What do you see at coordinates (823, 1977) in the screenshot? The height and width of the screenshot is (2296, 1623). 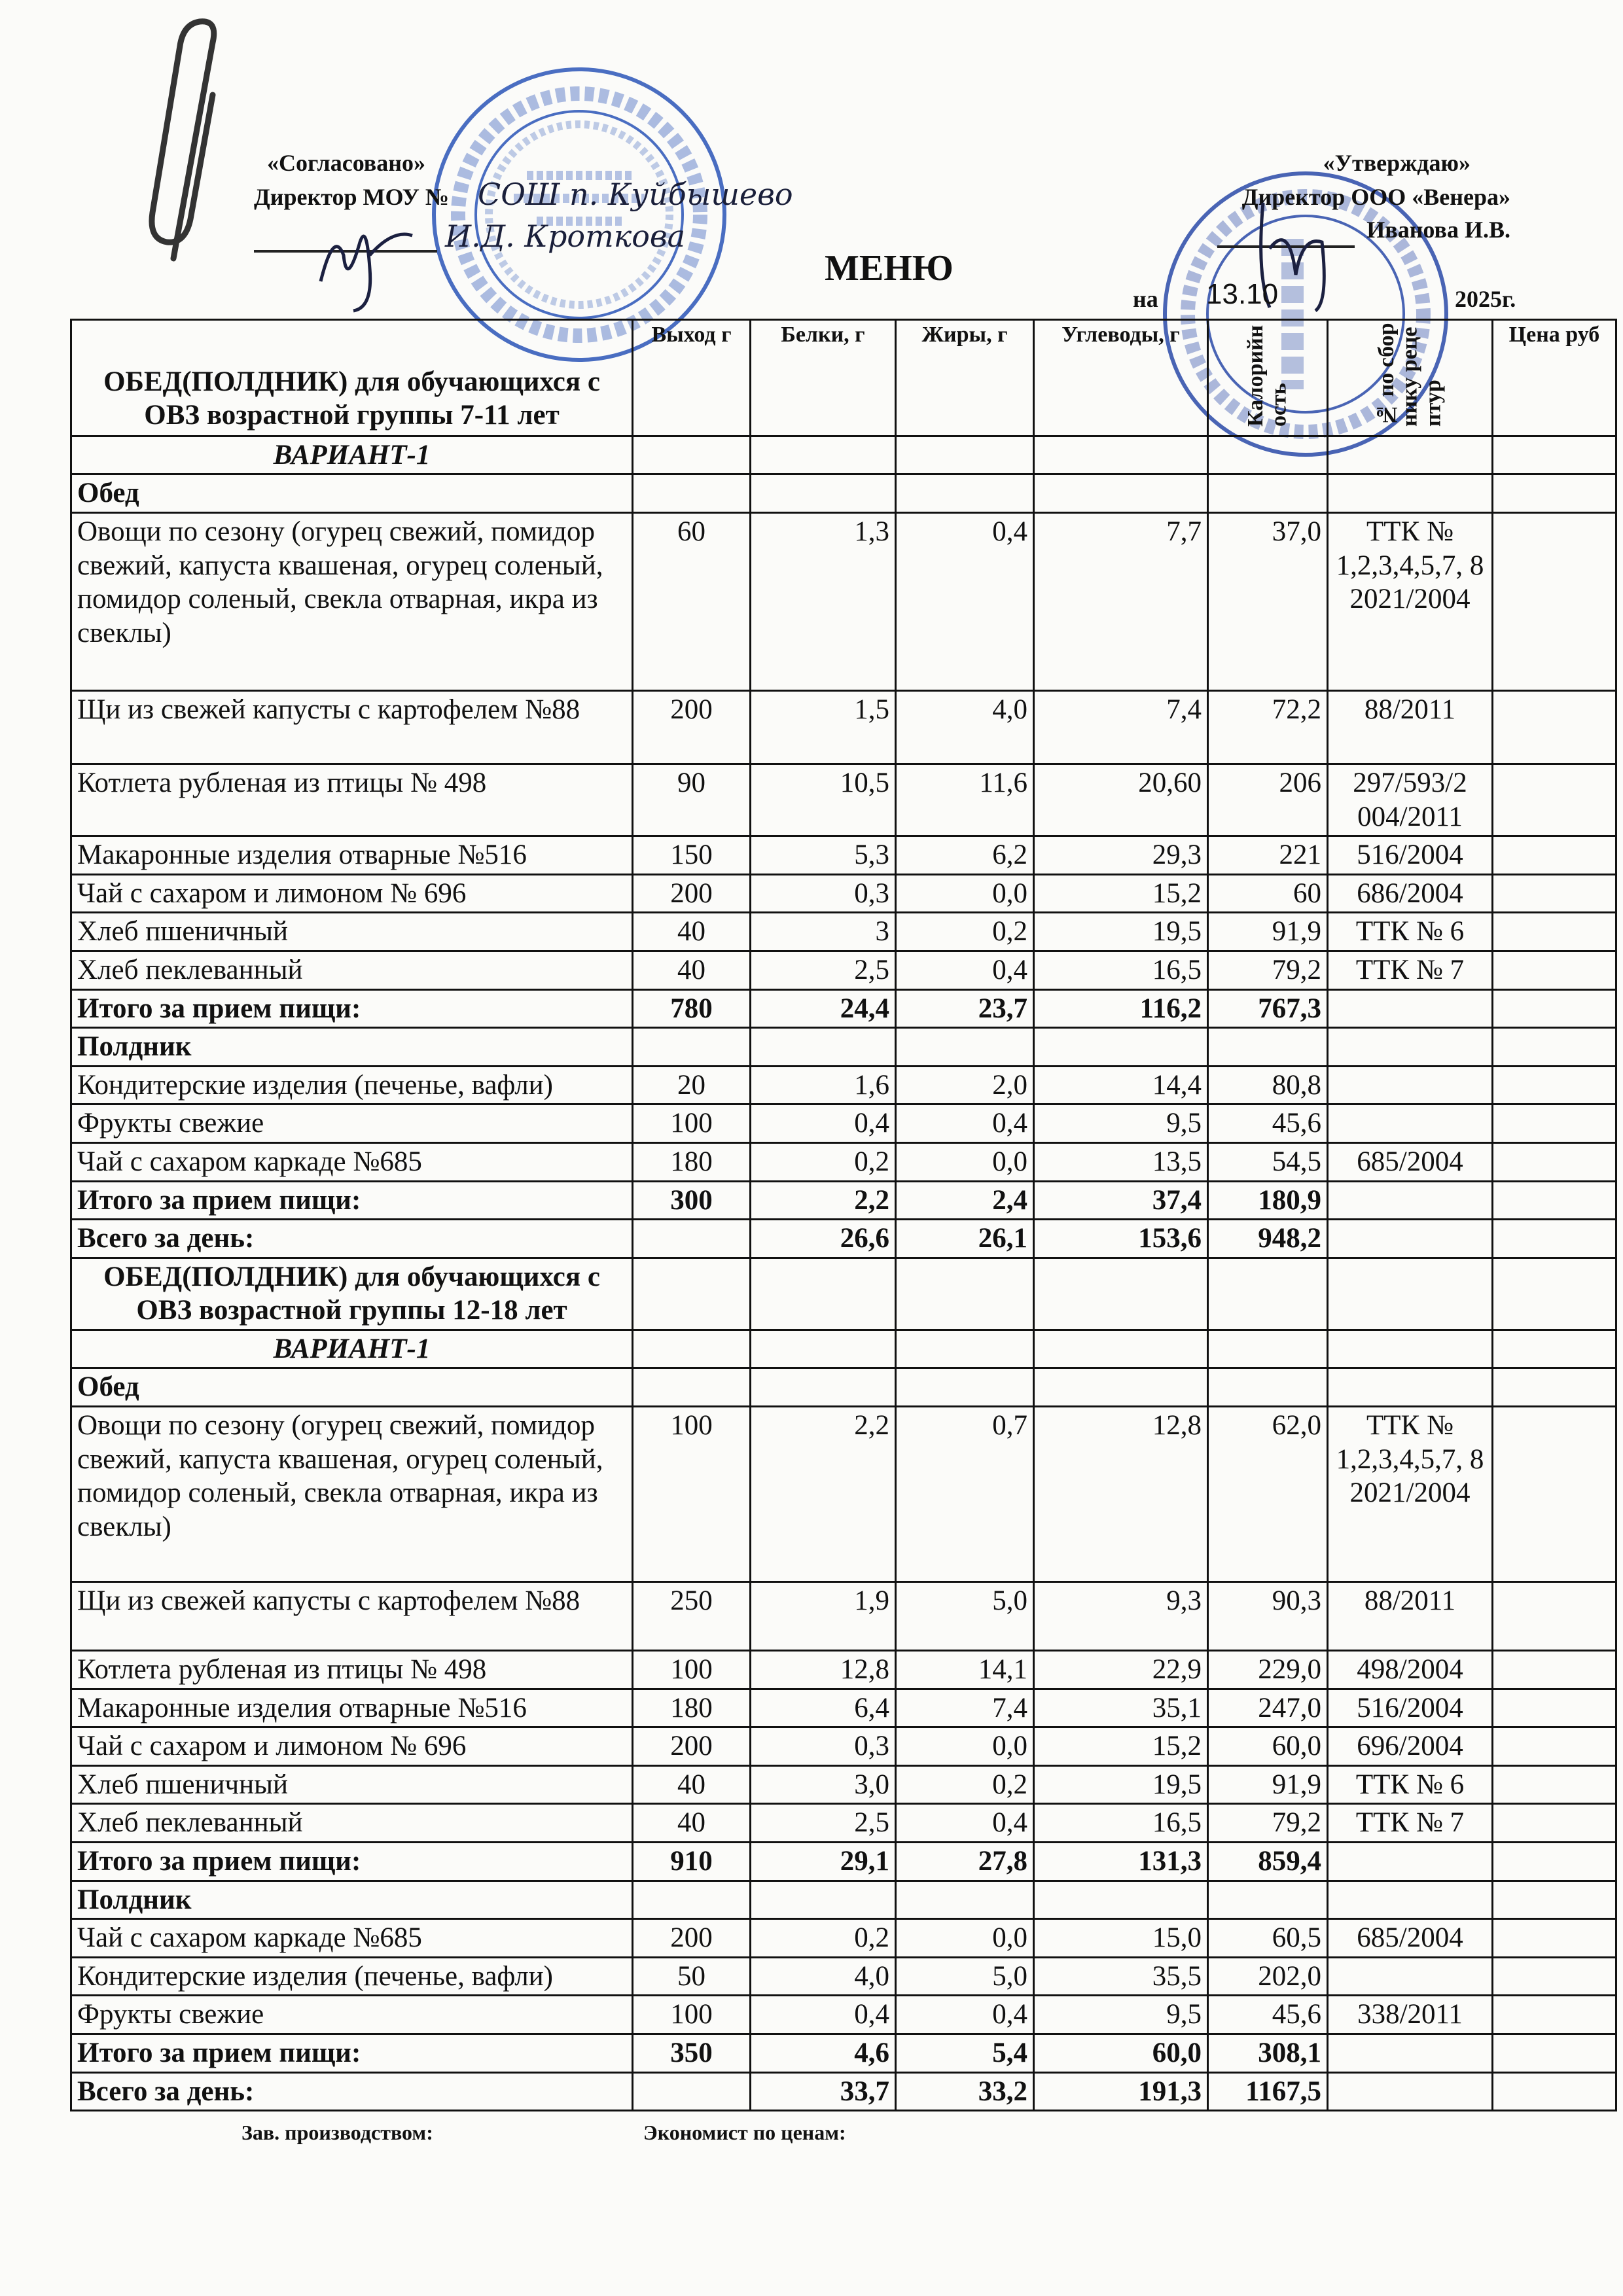 I see `cell-protein: 4,0` at bounding box center [823, 1977].